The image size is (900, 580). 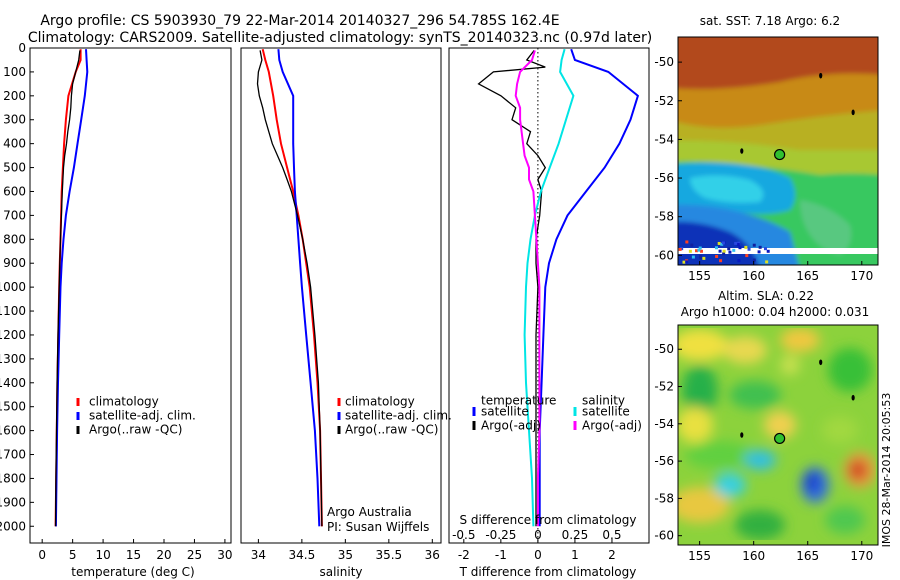 I want to click on series-line-satellite-adj-clim, so click(x=299, y=288).